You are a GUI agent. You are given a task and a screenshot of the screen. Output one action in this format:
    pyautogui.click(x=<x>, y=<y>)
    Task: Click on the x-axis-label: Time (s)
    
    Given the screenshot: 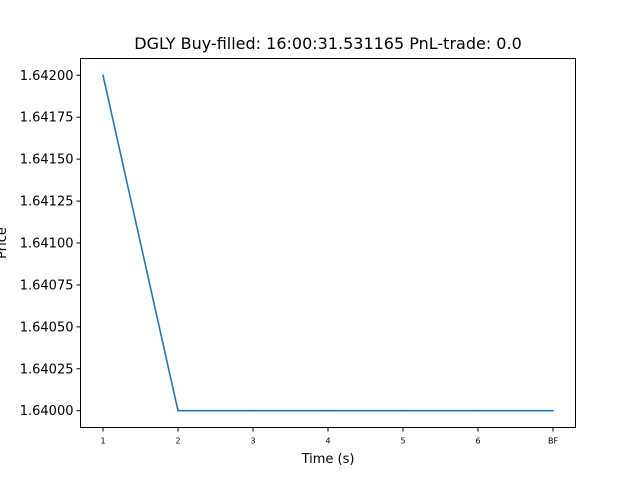 What is the action you would take?
    pyautogui.click(x=328, y=459)
    